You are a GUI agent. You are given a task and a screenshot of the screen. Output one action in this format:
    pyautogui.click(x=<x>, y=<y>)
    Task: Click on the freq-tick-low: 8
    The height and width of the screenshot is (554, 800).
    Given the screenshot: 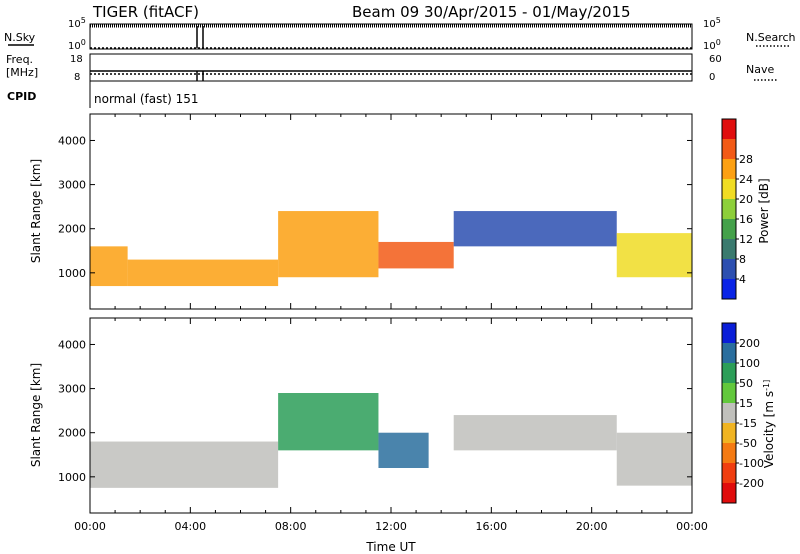 What is the action you would take?
    pyautogui.click(x=77, y=77)
    